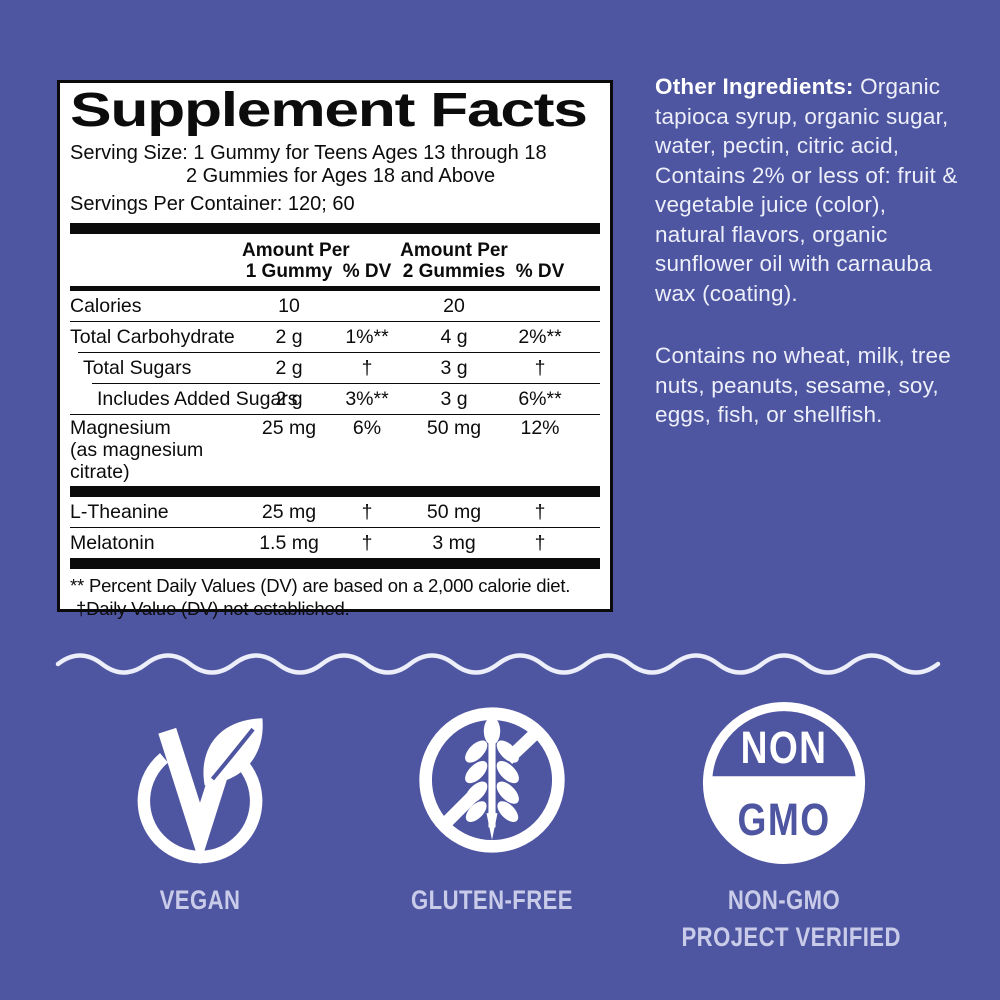 The image size is (1000, 1000). What do you see at coordinates (200, 791) in the screenshot?
I see `vegan-icon` at bounding box center [200, 791].